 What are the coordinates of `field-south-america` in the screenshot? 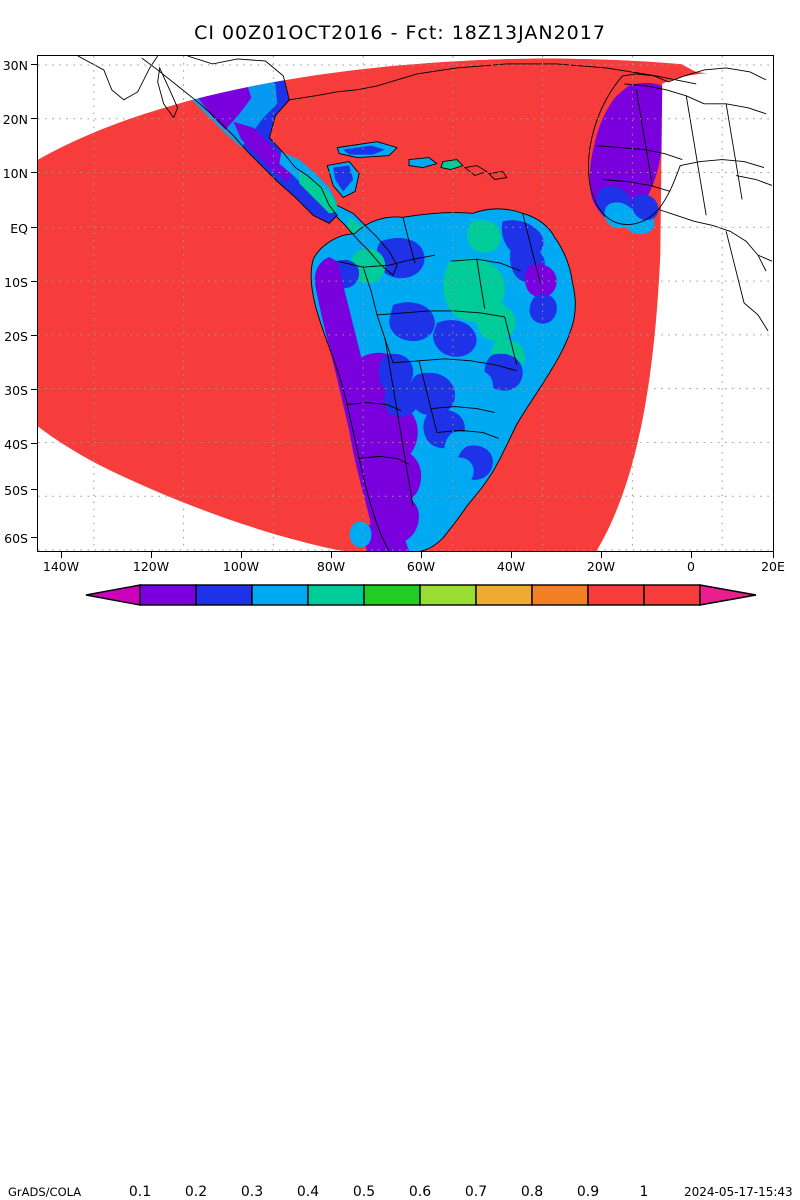 It's located at (443, 379).